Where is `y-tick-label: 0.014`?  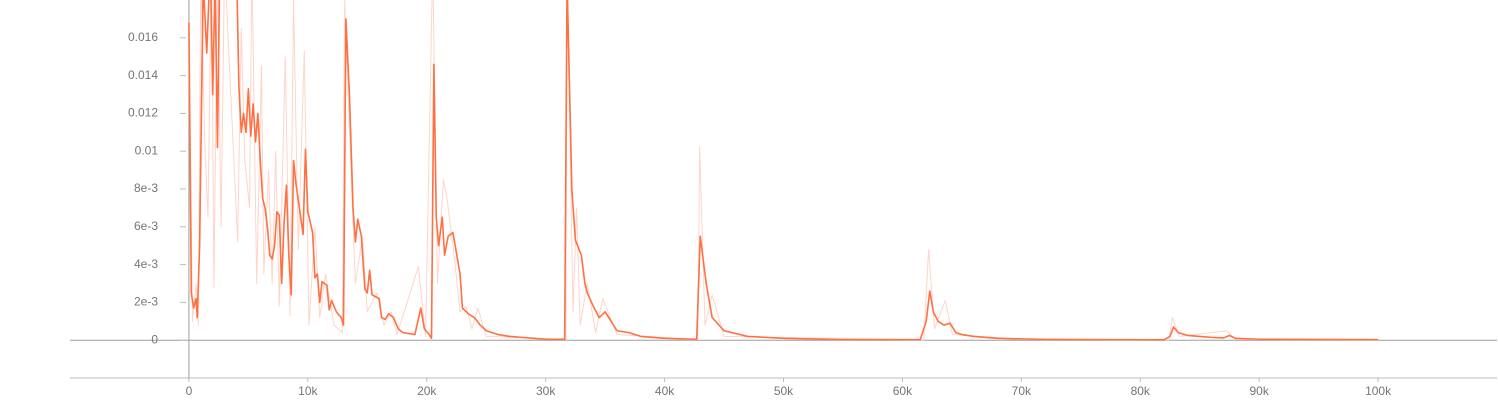
y-tick-label: 0.014 is located at coordinates (143, 75).